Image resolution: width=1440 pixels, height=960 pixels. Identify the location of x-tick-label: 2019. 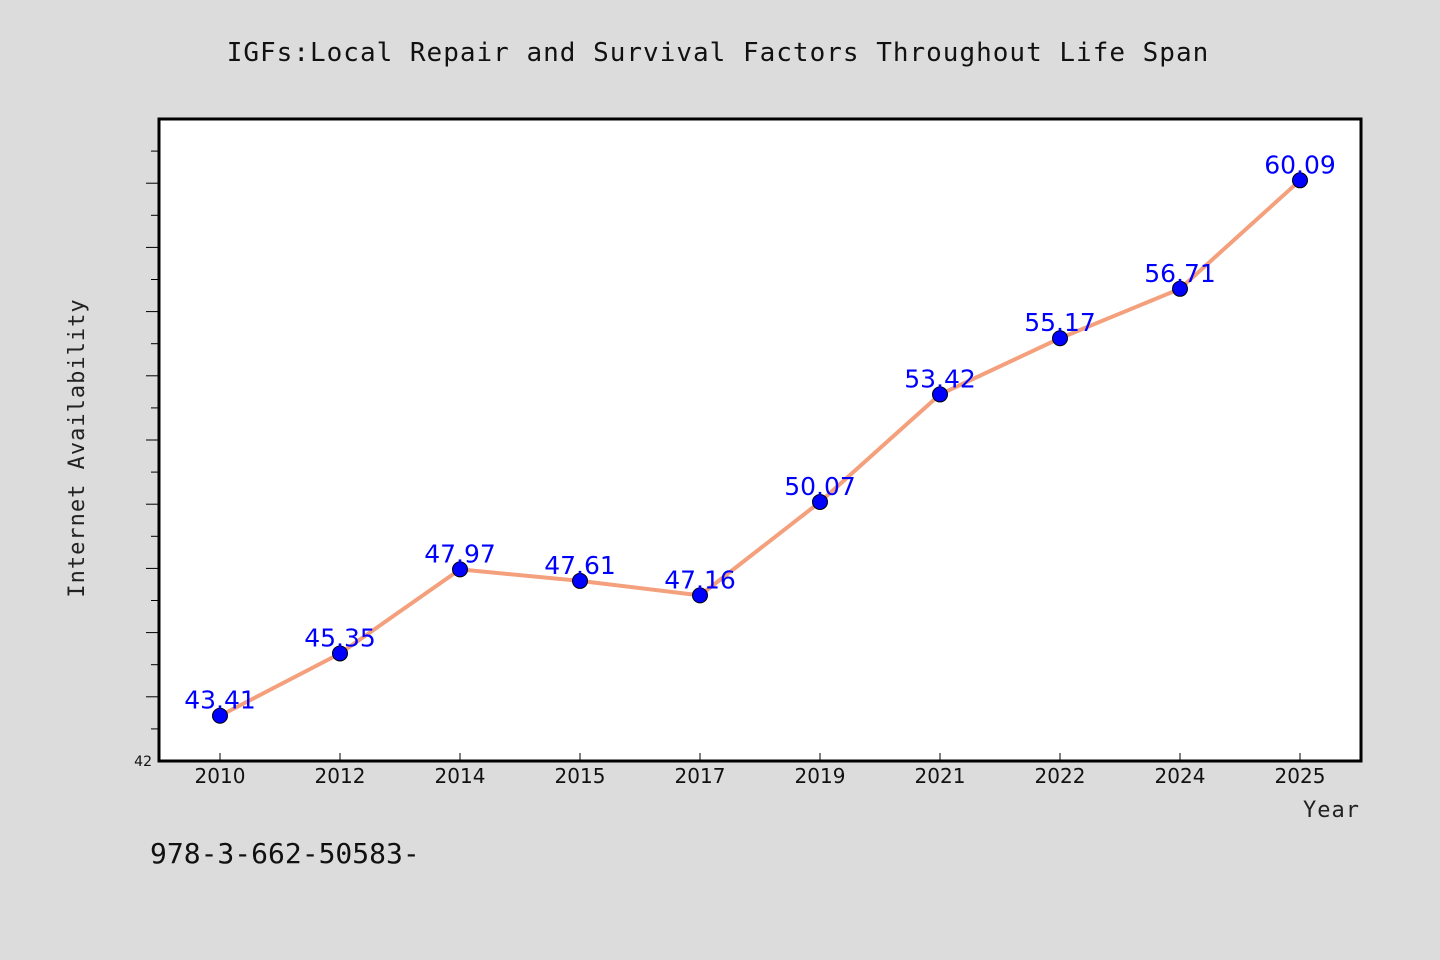
(820, 776).